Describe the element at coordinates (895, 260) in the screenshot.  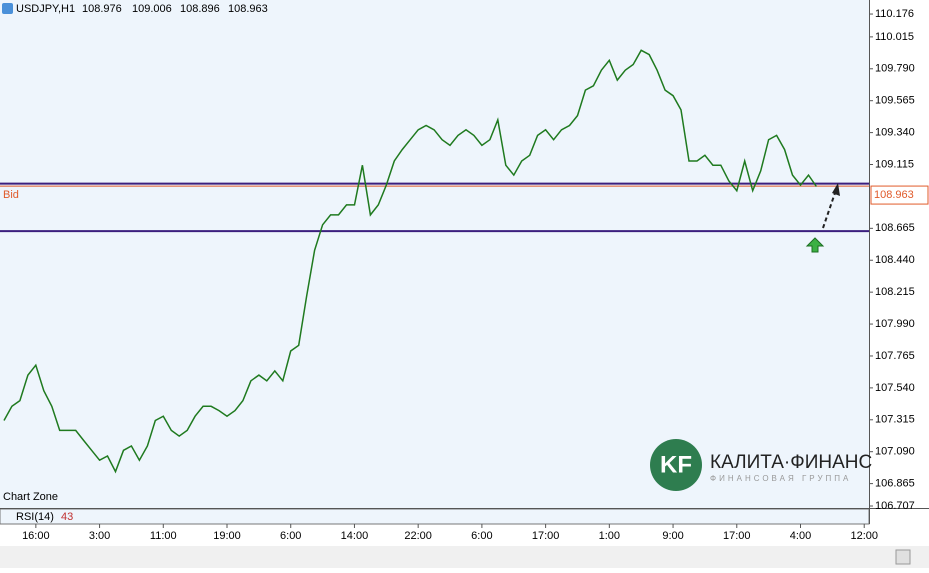
I see `y-tick-label: 108.440` at that location.